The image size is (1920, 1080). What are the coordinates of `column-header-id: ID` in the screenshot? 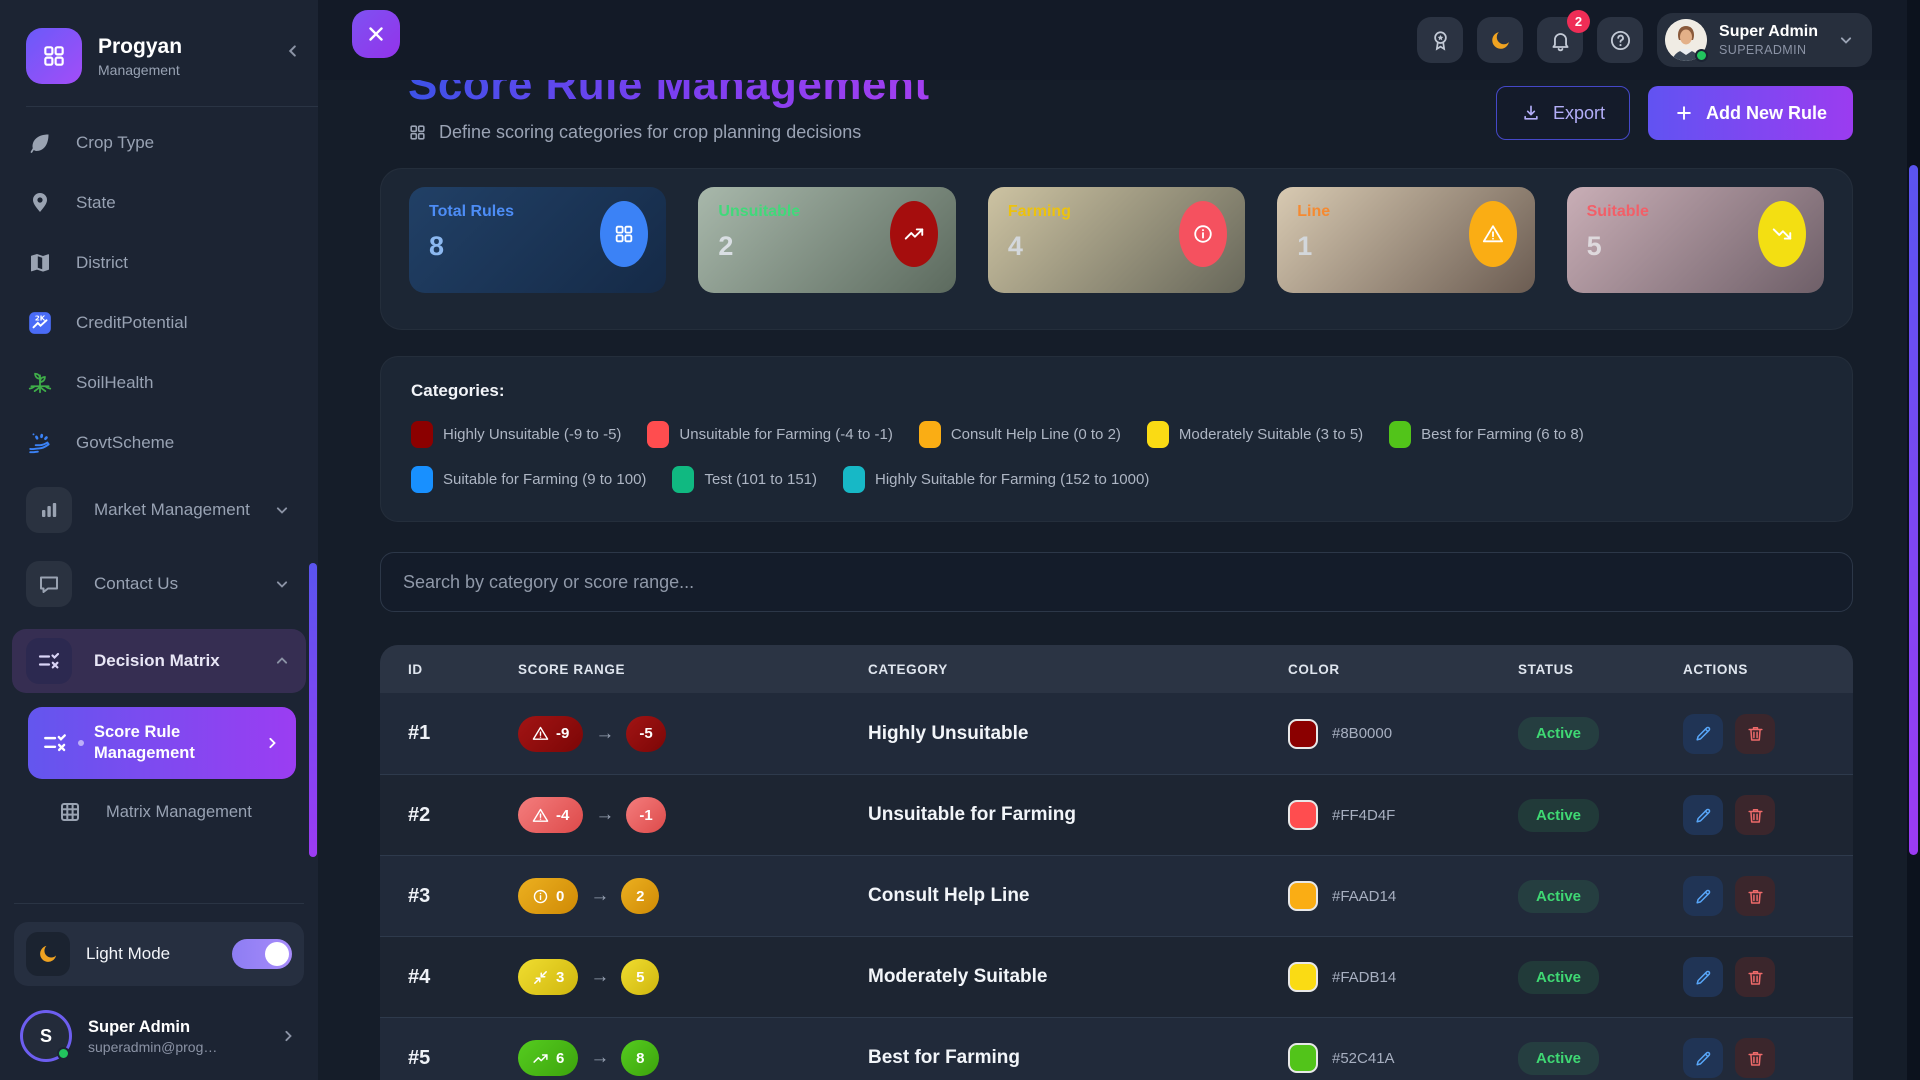 It's located at (415, 669).